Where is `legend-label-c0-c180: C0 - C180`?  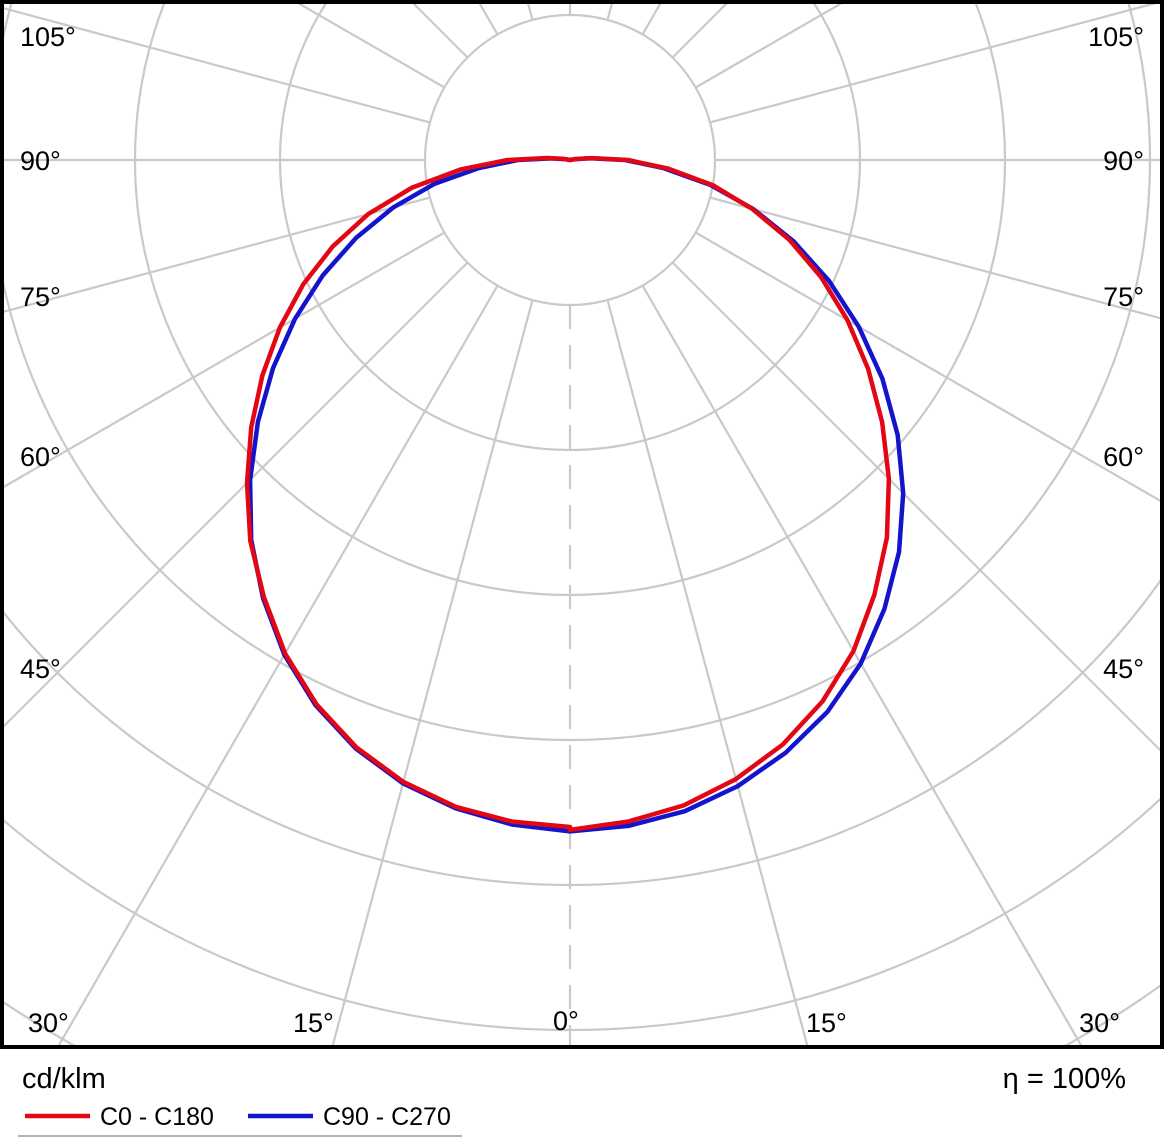 legend-label-c0-c180: C0 - C180 is located at coordinates (157, 1117).